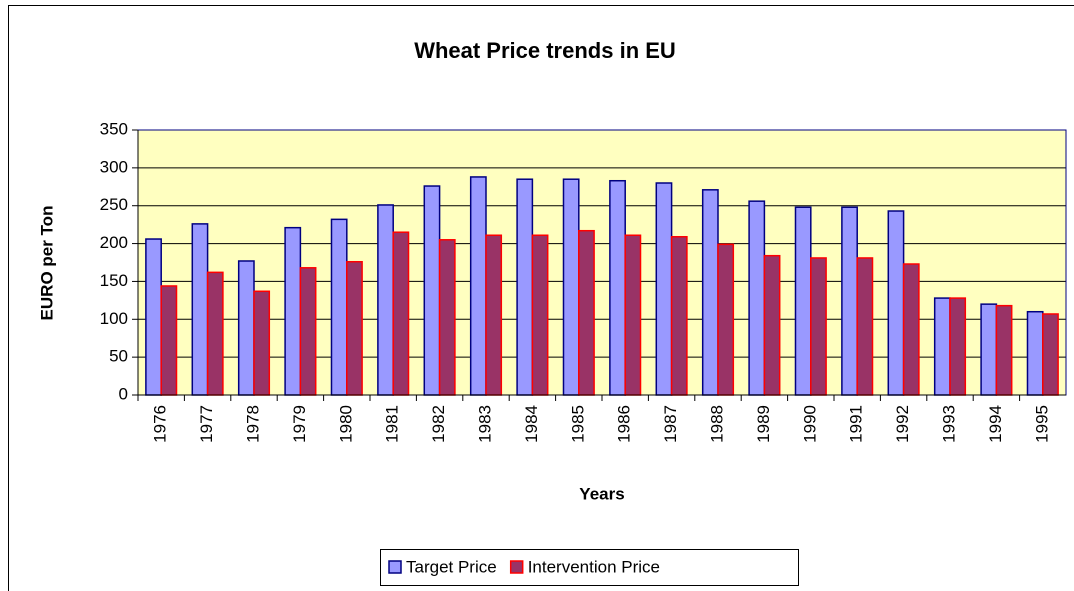 Image resolution: width=1074 pixels, height=591 pixels. What do you see at coordinates (995, 424) in the screenshot?
I see `x-tick-label: 1994` at bounding box center [995, 424].